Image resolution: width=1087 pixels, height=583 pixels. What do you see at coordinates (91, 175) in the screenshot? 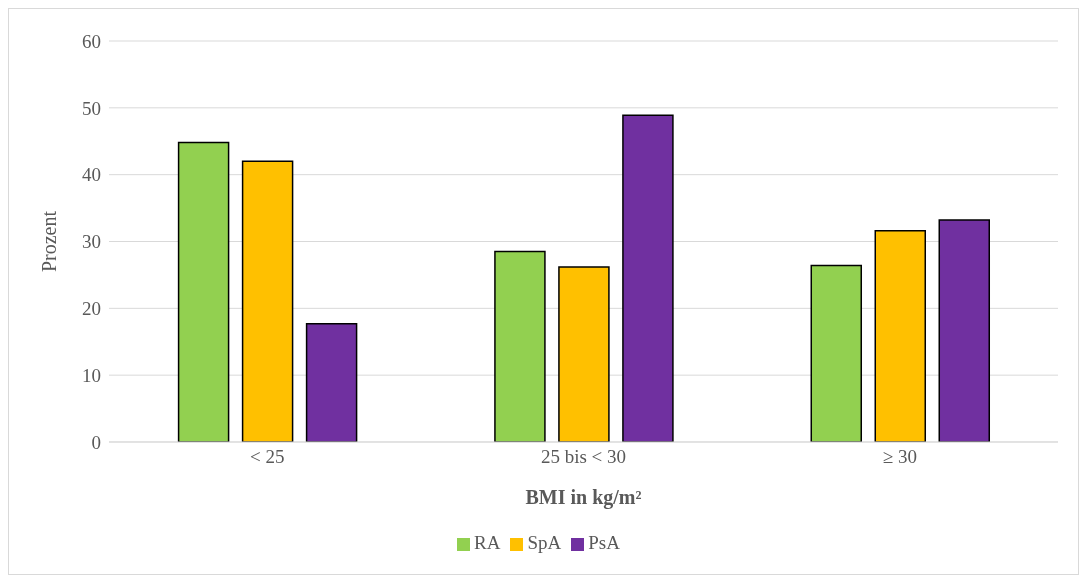
I see `y-tick-label: 40` at bounding box center [91, 175].